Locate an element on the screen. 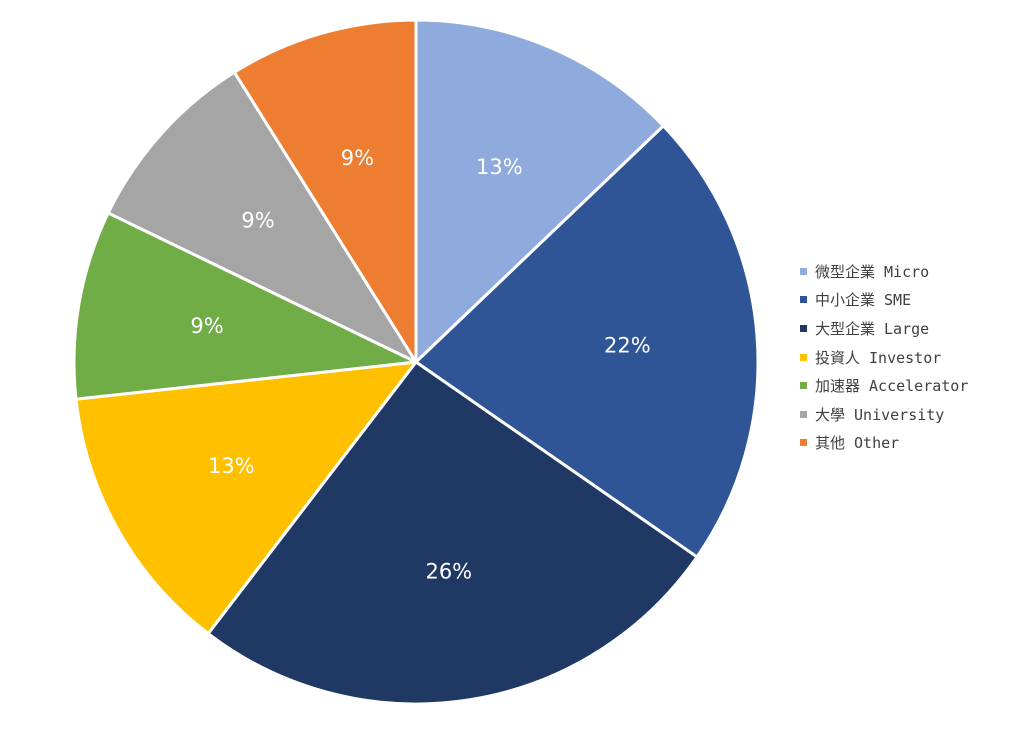 This screenshot has height=738, width=1024. legend-item-1: 微型企業 Micro is located at coordinates (884, 271).